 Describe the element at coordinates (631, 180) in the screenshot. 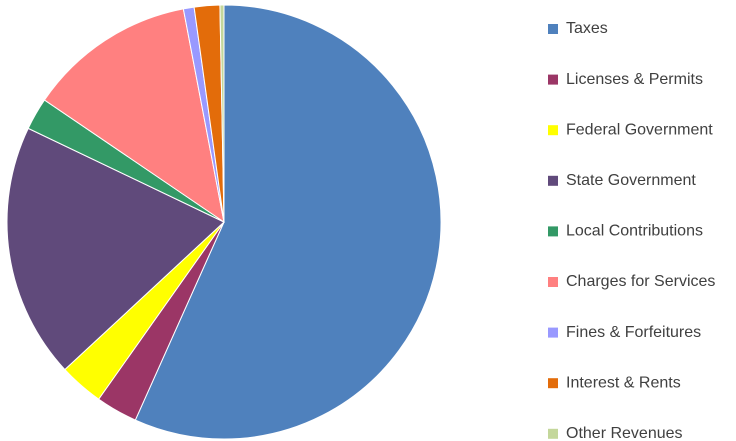

I see `legend-label: State Government` at that location.